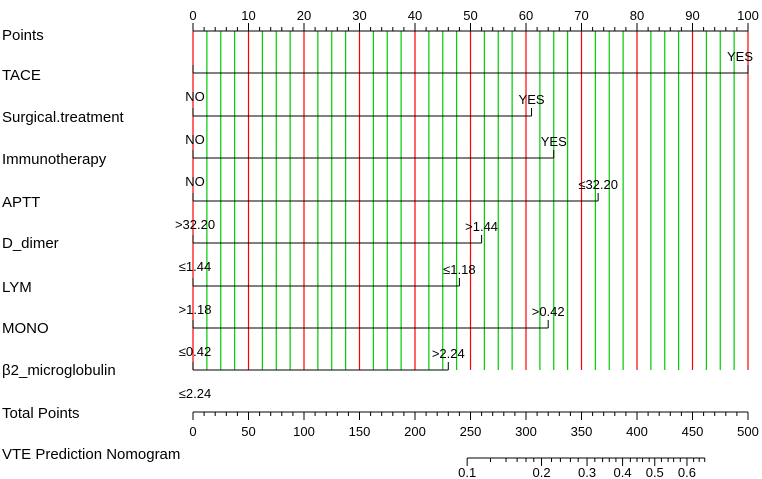 This screenshot has width=762, height=479. I want to click on predictor-label: APTT, so click(21, 202).